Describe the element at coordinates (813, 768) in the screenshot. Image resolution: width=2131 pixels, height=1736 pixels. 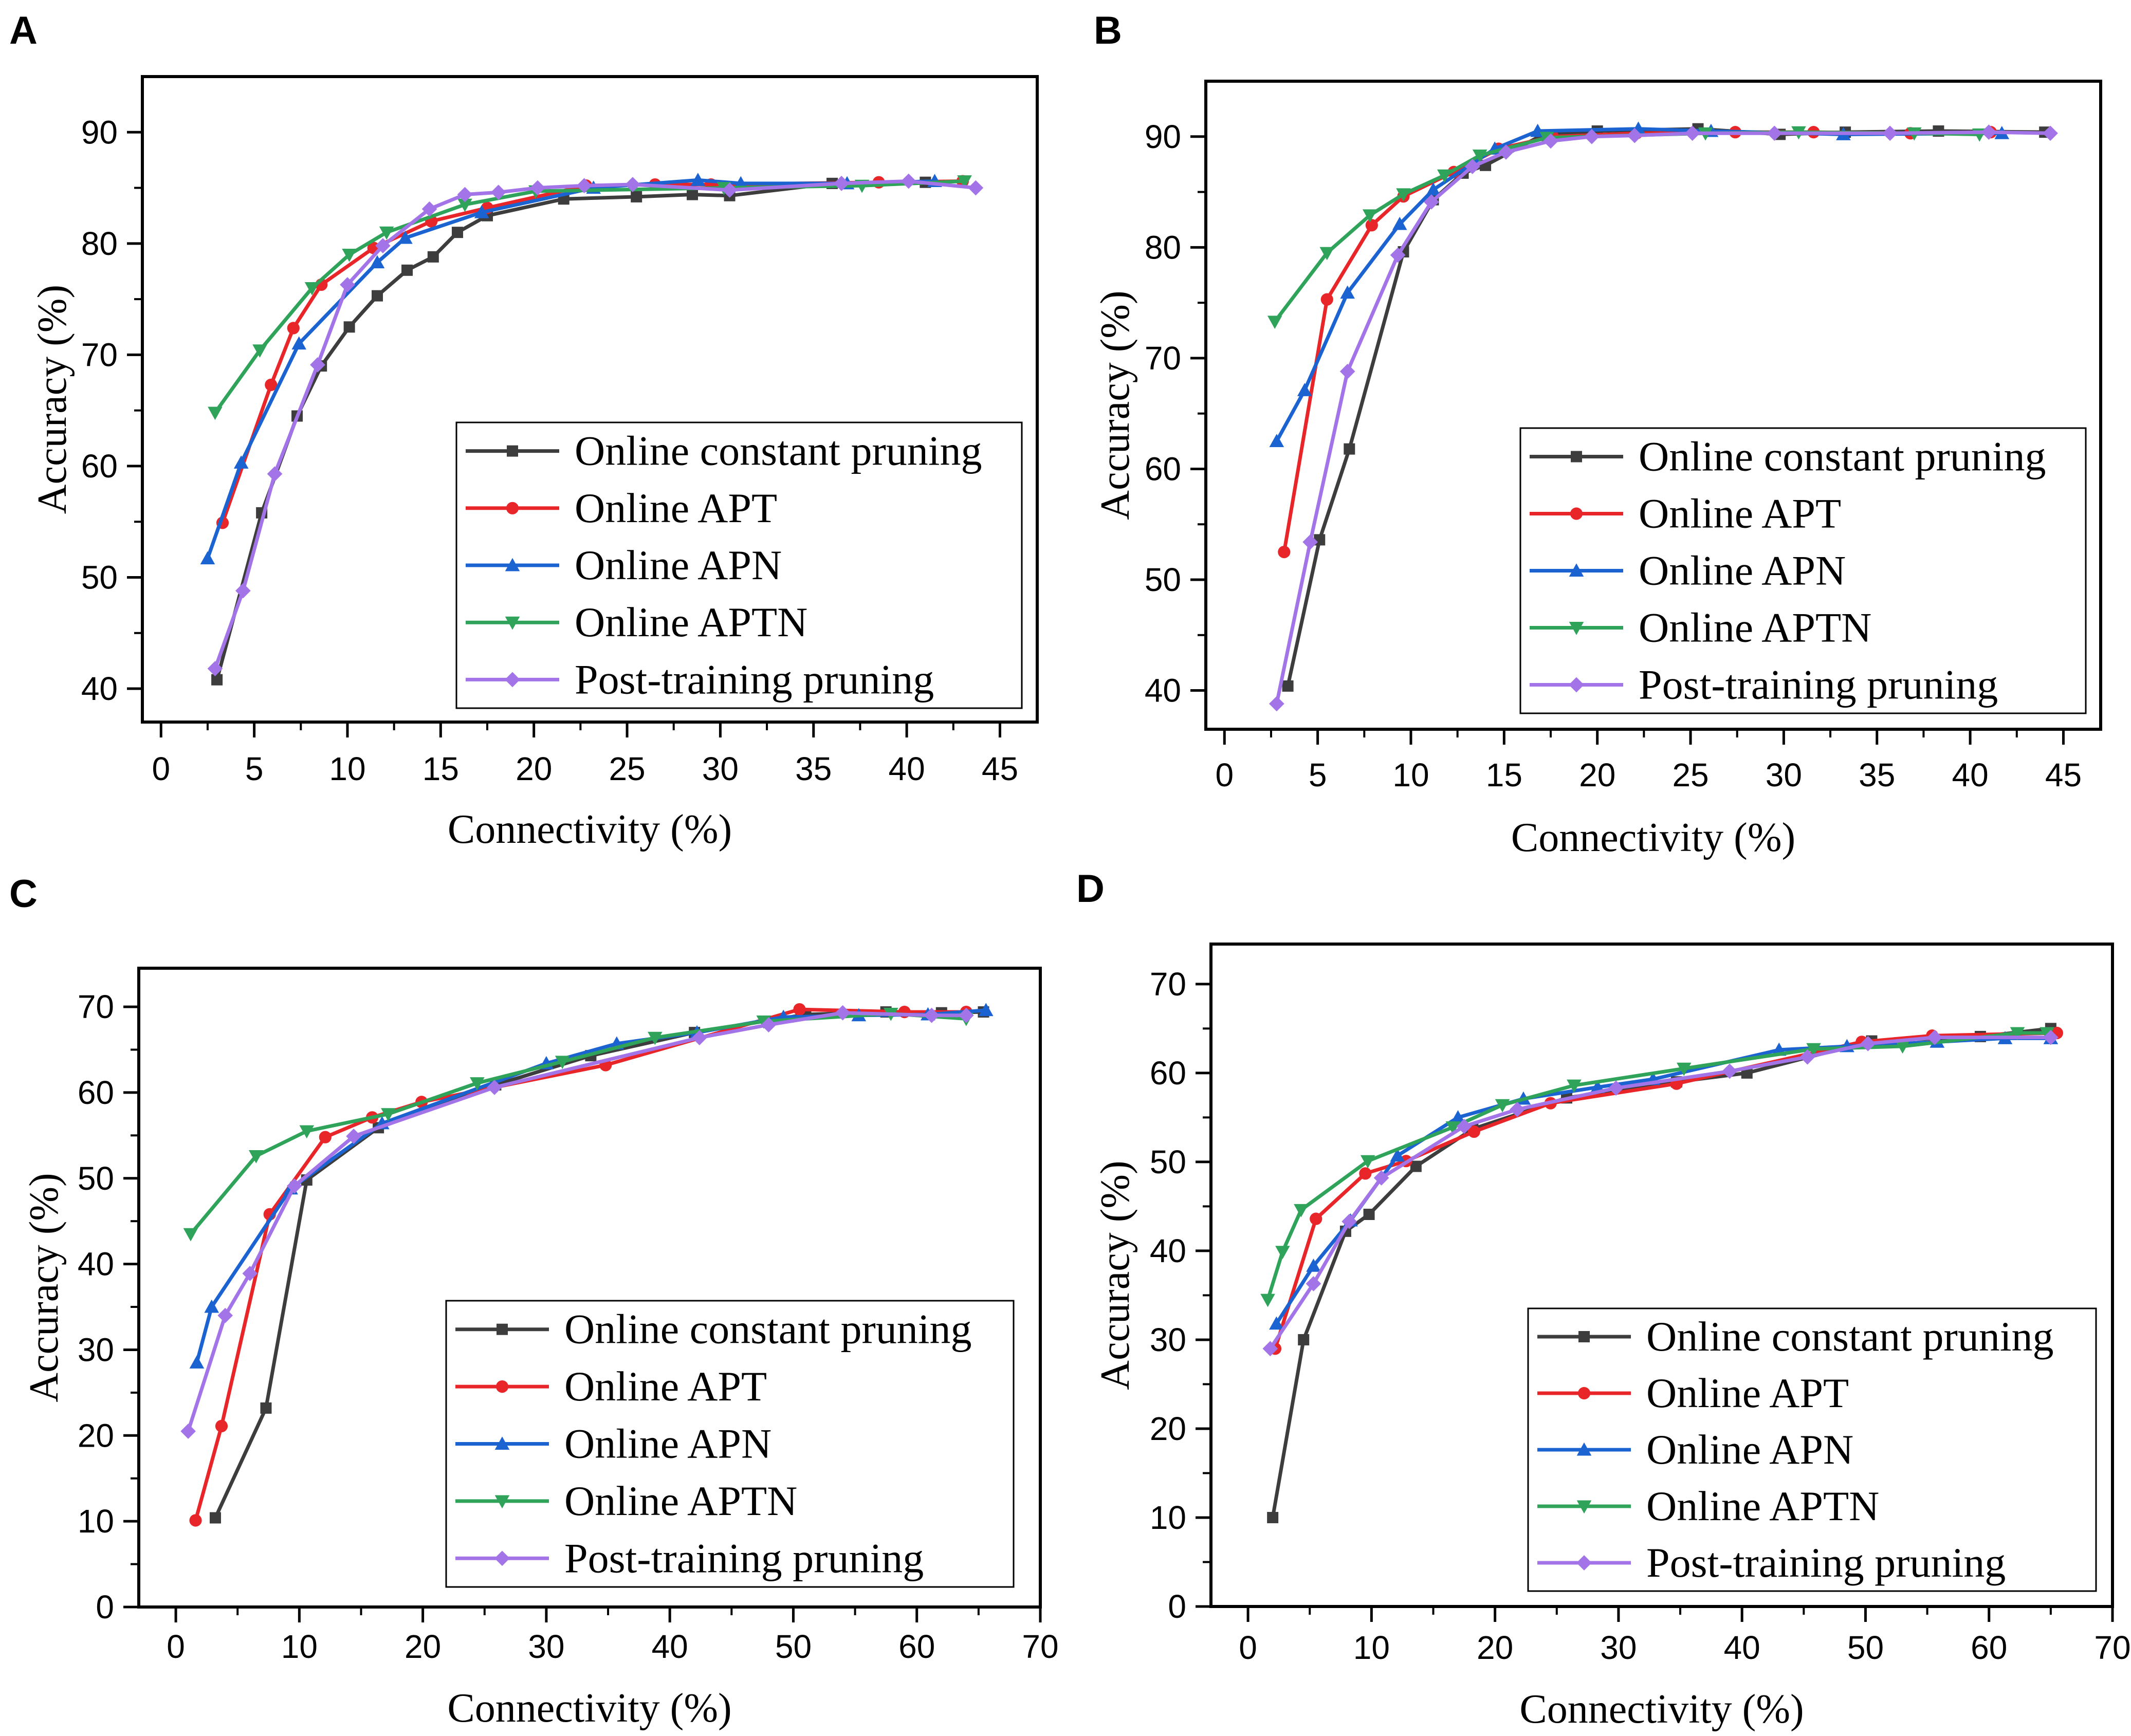
I see `x-tick-label: 35` at that location.